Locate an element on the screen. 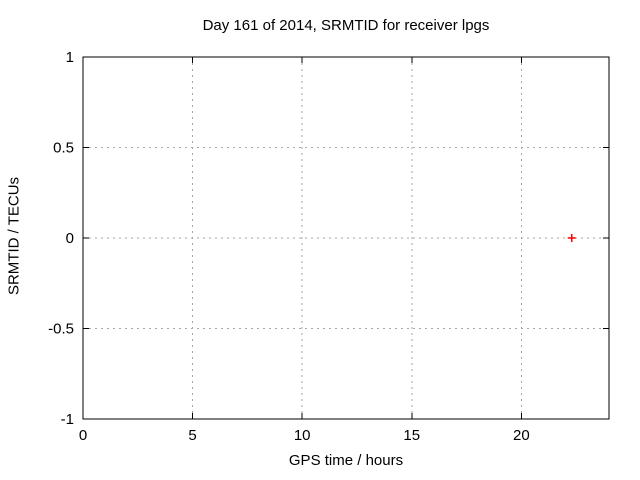 The height and width of the screenshot is (480, 640). x-tick-label: 10 is located at coordinates (302, 435).